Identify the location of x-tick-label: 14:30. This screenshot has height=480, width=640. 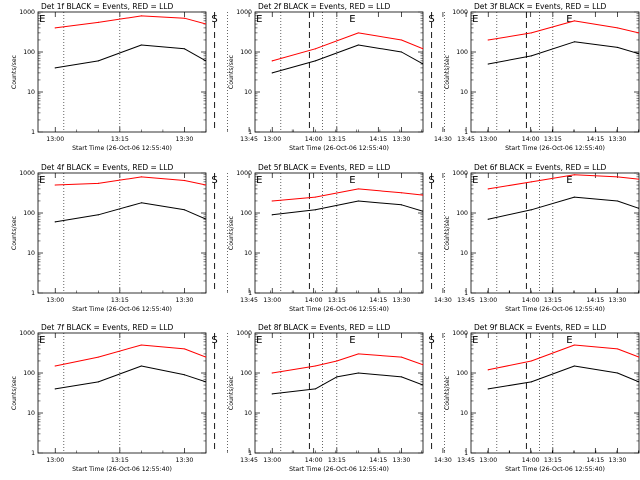
(443, 300).